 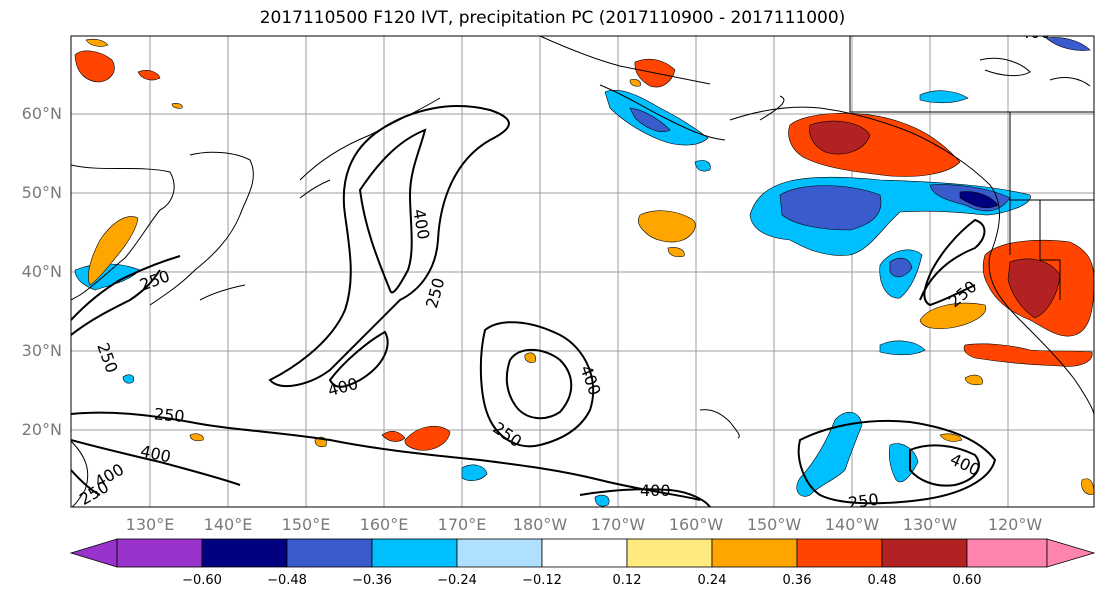 I want to click on lon-label: 160°W, so click(x=696, y=524).